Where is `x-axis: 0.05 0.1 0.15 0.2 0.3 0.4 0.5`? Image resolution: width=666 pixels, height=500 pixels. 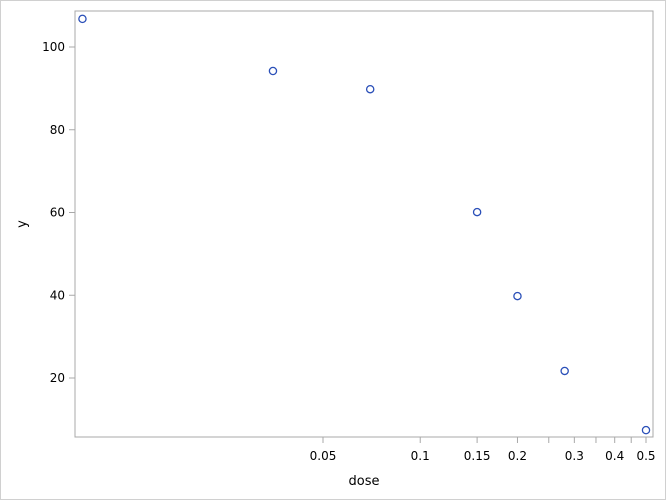
x-axis: 0.05 0.1 0.15 0.2 0.3 0.4 0.5 is located at coordinates (483, 450).